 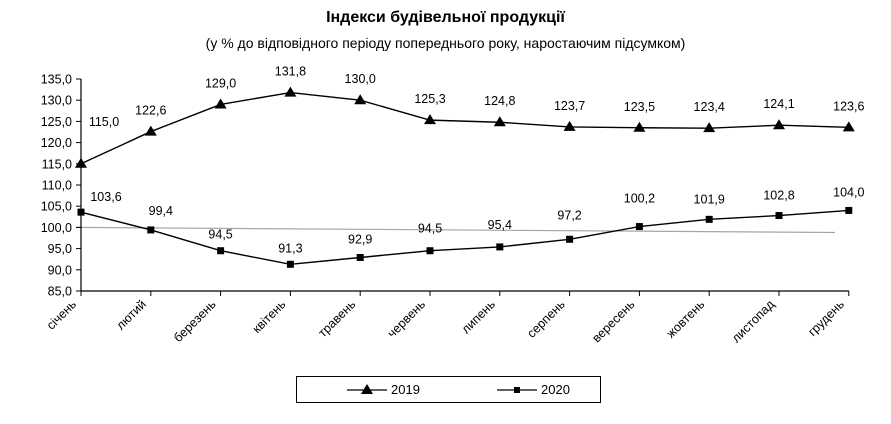 I want to click on legend-label: 2020, so click(x=555, y=389).